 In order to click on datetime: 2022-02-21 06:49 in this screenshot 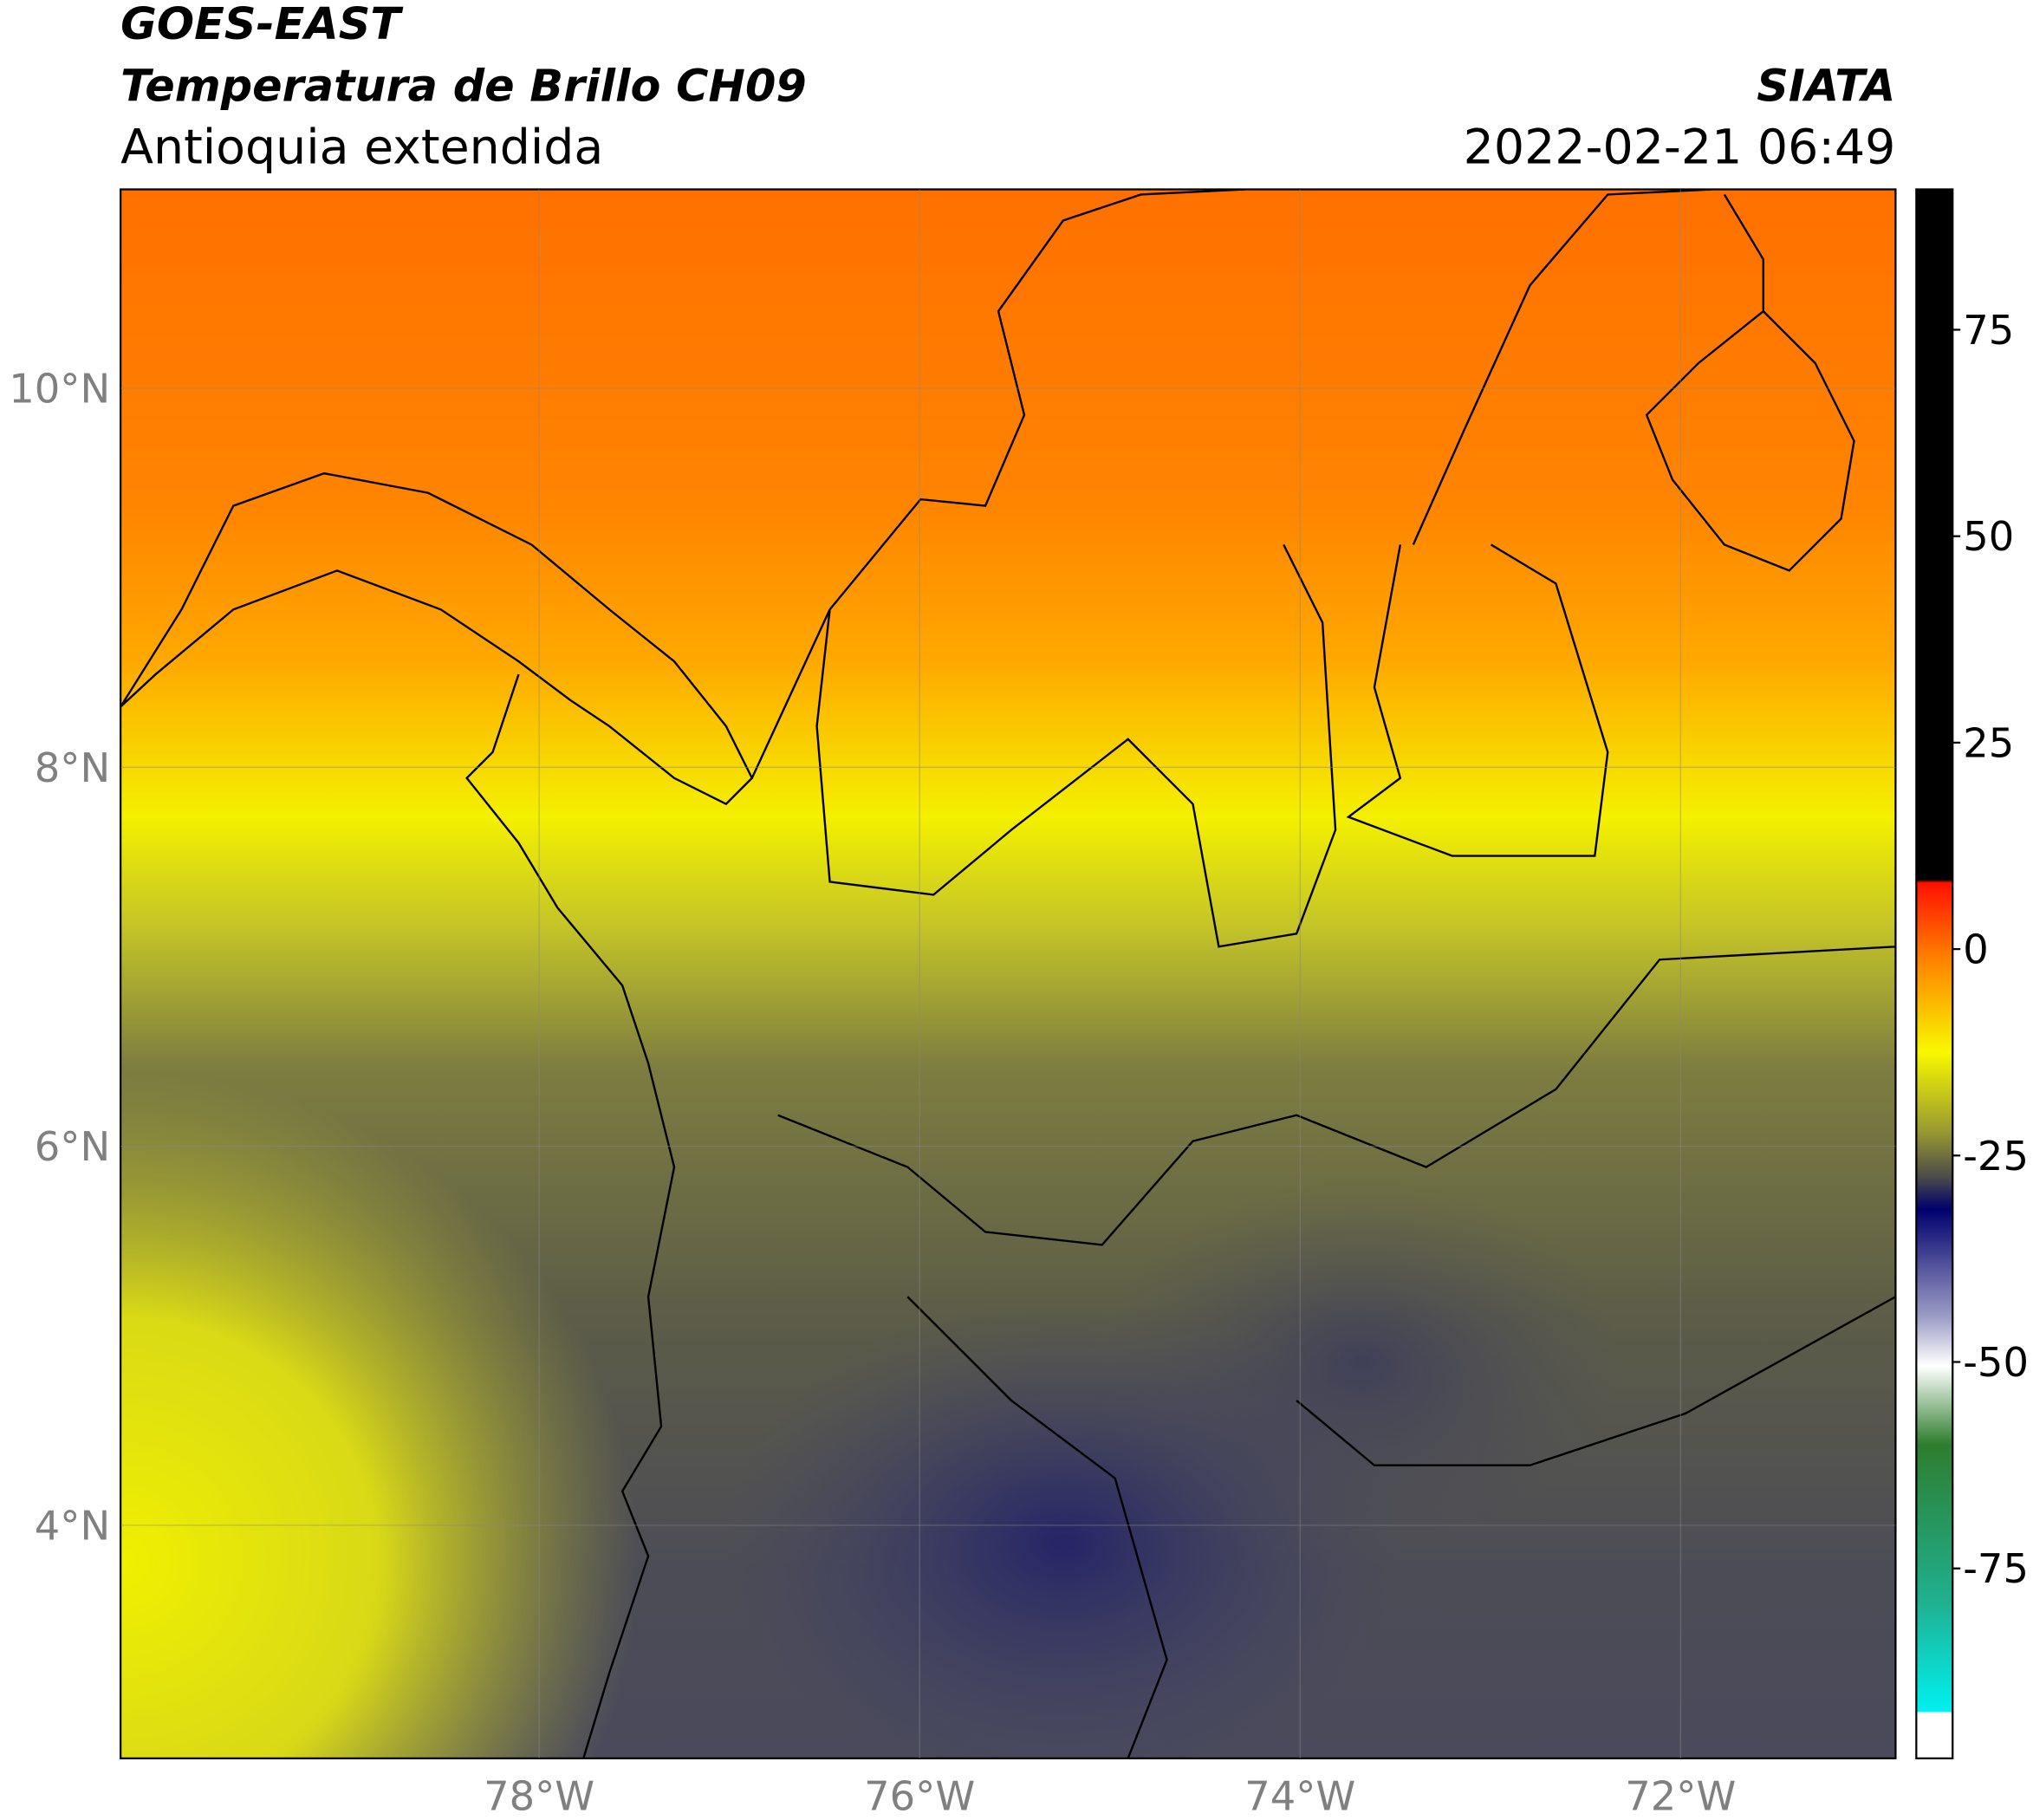, I will do `click(1680, 148)`.